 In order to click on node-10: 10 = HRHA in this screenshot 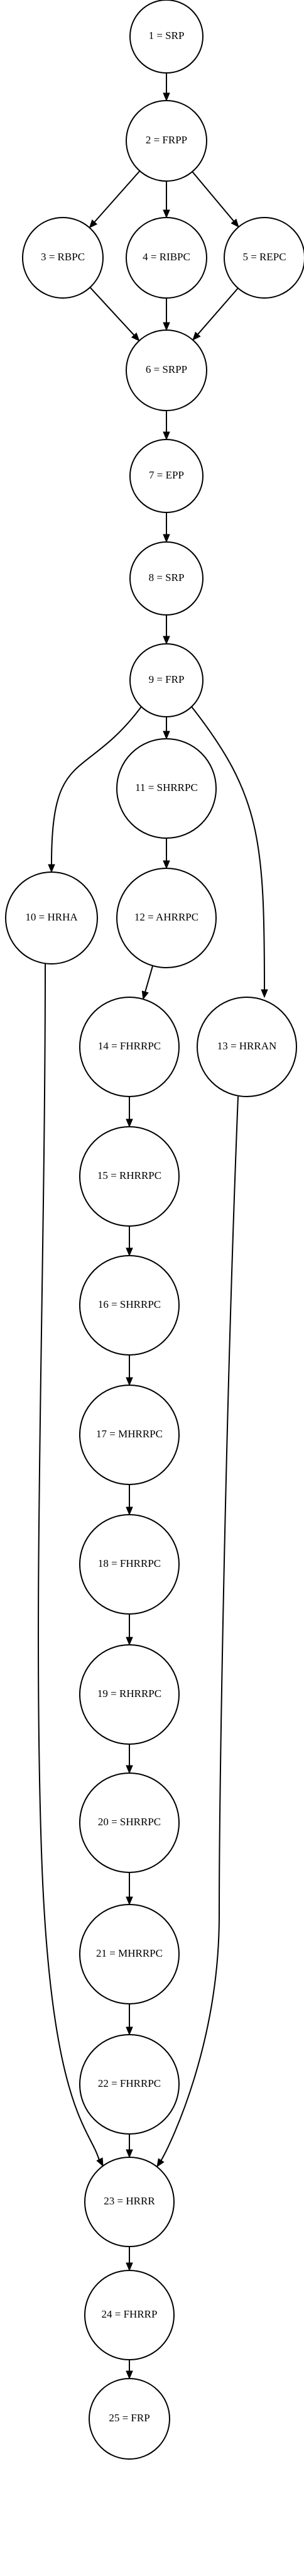, I will do `click(51, 918)`.